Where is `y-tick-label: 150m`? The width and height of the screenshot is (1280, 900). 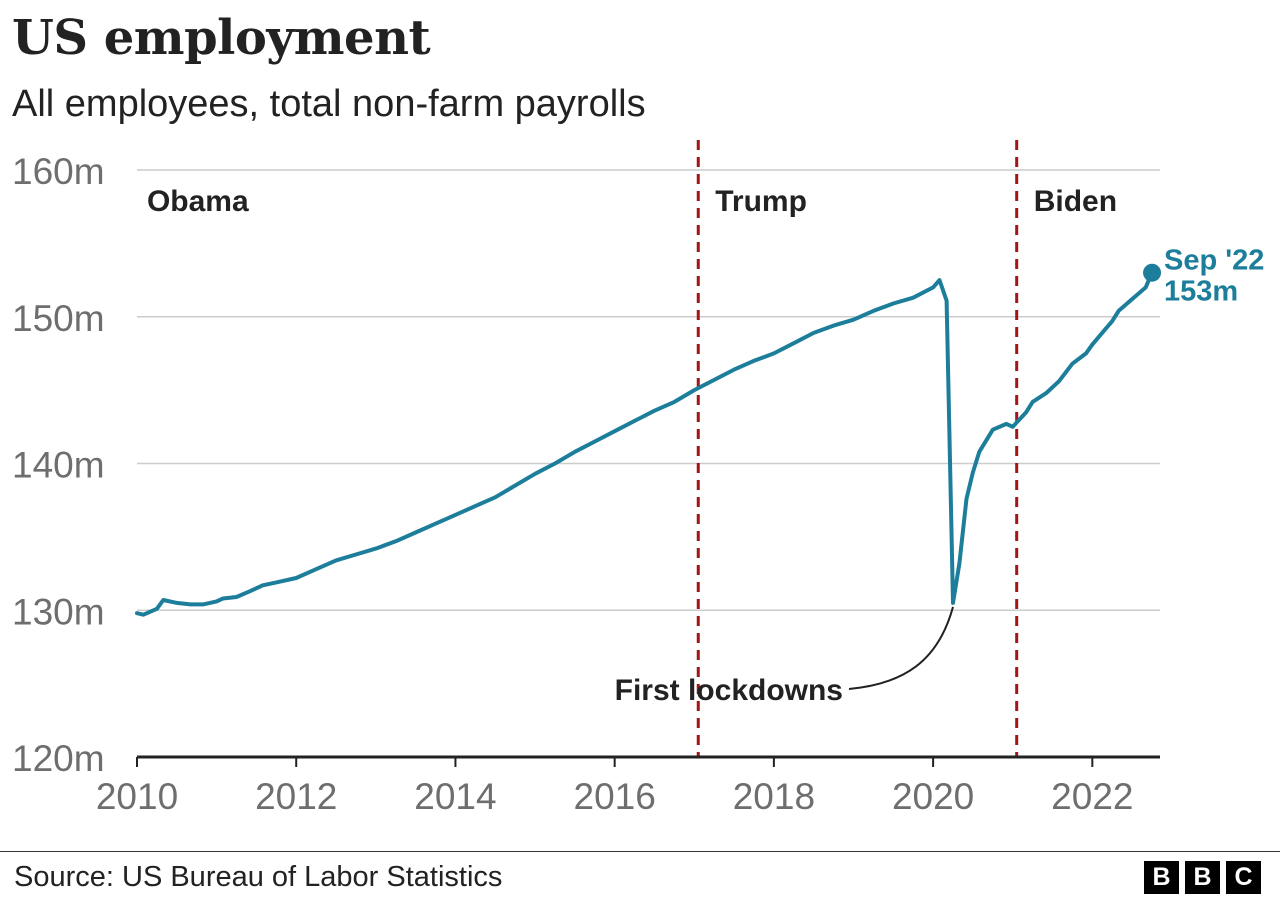 y-tick-label: 150m is located at coordinates (58, 318).